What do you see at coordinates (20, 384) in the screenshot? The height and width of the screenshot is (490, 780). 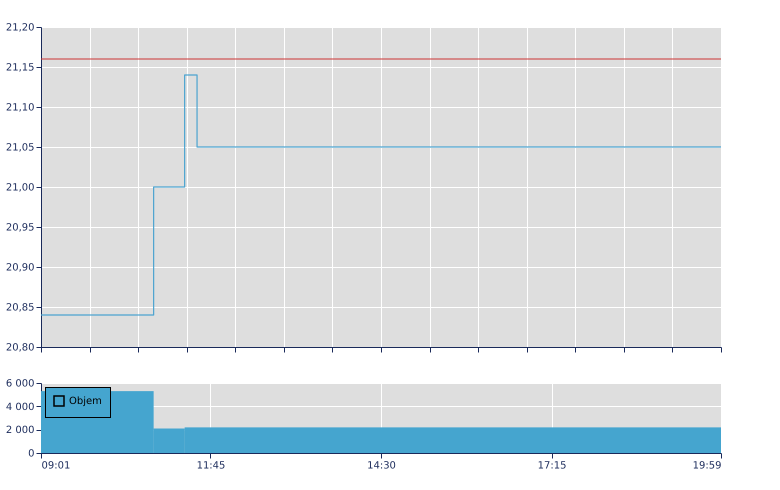 I see `y-tick-label: 6 000` at bounding box center [20, 384].